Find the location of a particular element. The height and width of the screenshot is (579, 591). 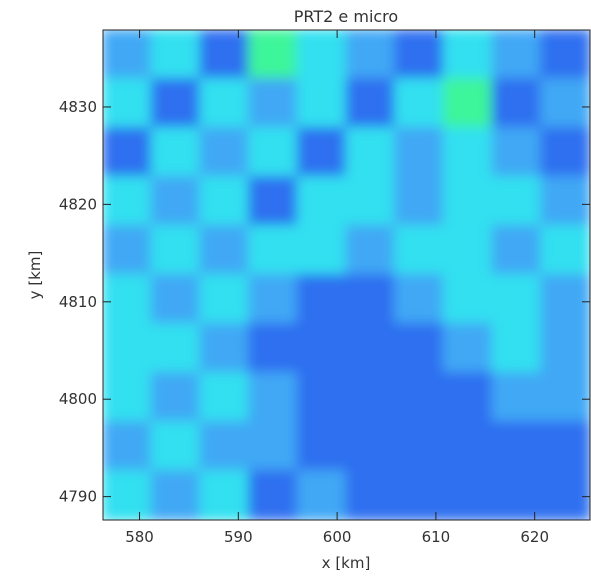

y-tick-label: 4810 is located at coordinates (78, 302).